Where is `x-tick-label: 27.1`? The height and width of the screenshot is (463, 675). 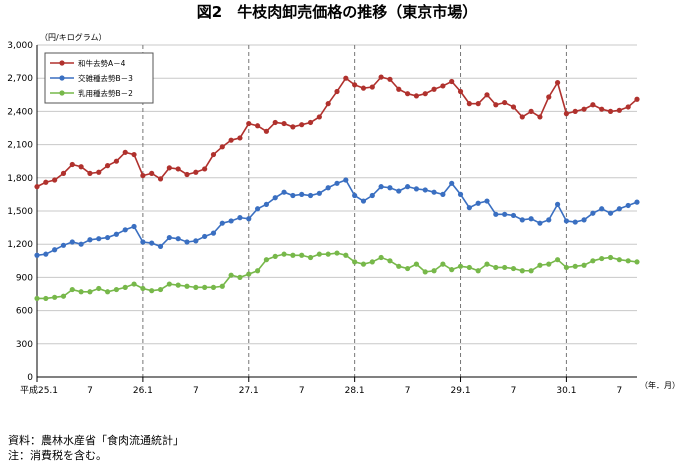
x-tick-label: 27.1 is located at coordinates (249, 391).